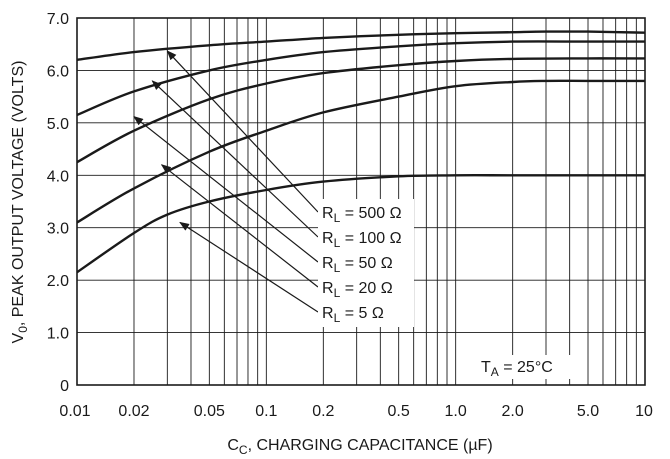 Image resolution: width=670 pixels, height=459 pixels. Describe the element at coordinates (20, 202) in the screenshot. I see `y-axis-title: V0, PEAK OUTPUT VOLTAGE (VOLTS)` at that location.